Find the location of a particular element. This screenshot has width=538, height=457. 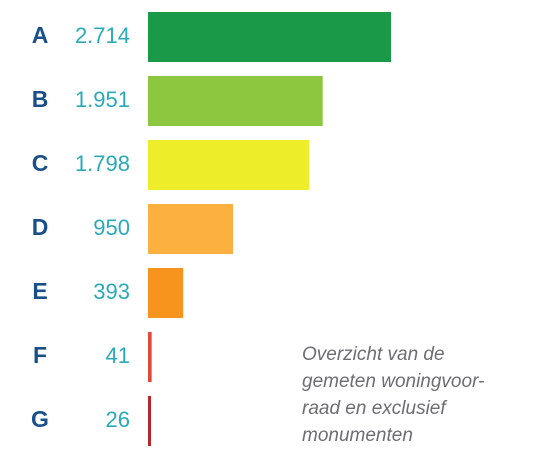

category-label: C is located at coordinates (40, 163).